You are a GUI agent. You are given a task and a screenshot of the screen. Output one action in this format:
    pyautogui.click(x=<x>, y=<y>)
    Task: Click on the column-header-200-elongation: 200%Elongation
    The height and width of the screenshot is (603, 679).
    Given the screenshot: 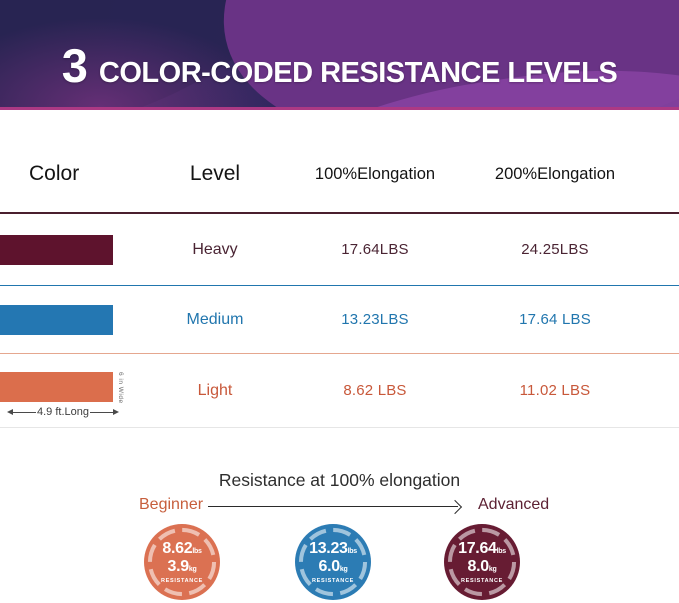 What is the action you would take?
    pyautogui.click(x=555, y=173)
    